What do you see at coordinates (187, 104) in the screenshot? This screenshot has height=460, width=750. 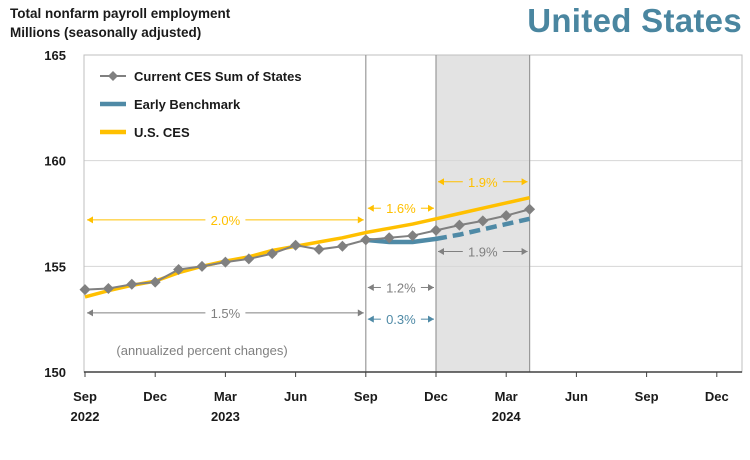 I see `legend-label: Early Benchmark` at bounding box center [187, 104].